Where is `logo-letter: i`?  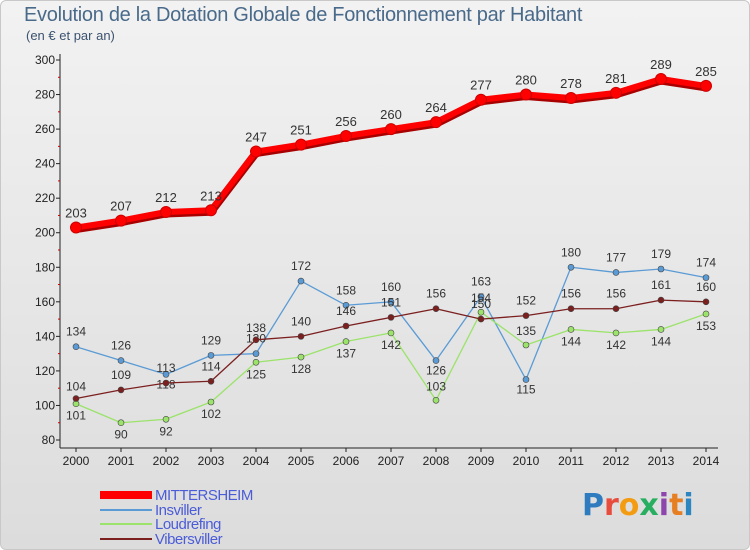
logo-letter: i is located at coordinates (688, 505).